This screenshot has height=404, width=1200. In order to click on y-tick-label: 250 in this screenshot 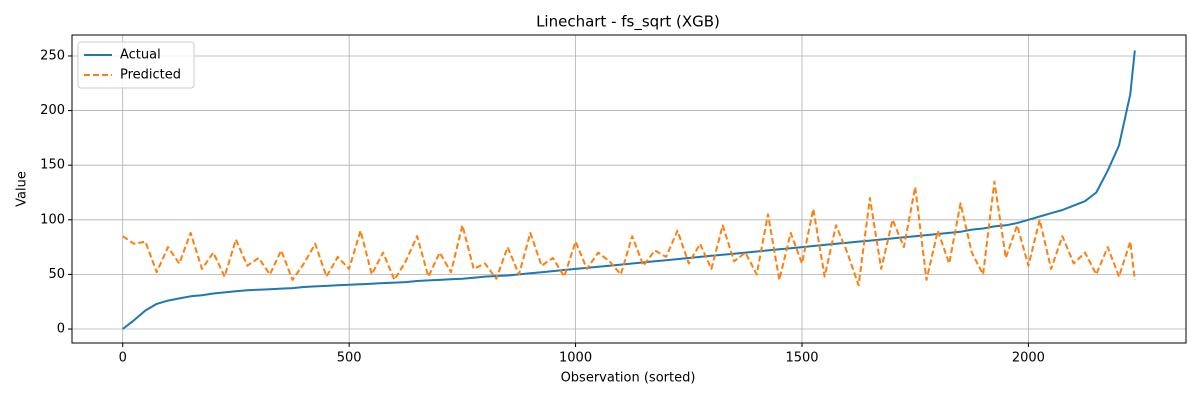, I will do `click(52, 55)`.